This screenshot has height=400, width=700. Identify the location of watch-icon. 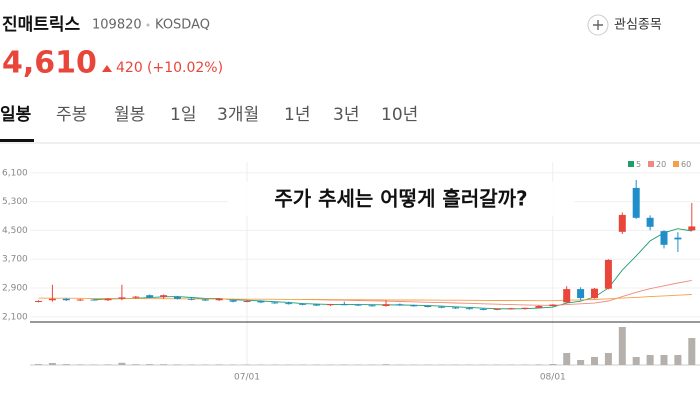
(598, 25).